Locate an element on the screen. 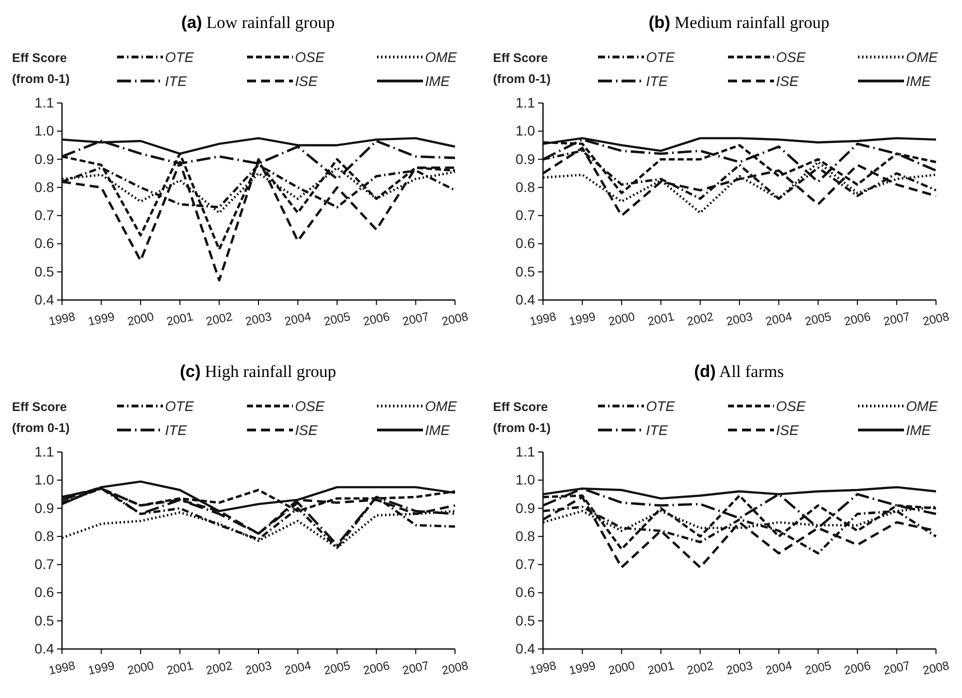  chart-title: (c) High rainfall group is located at coordinates (258, 371).